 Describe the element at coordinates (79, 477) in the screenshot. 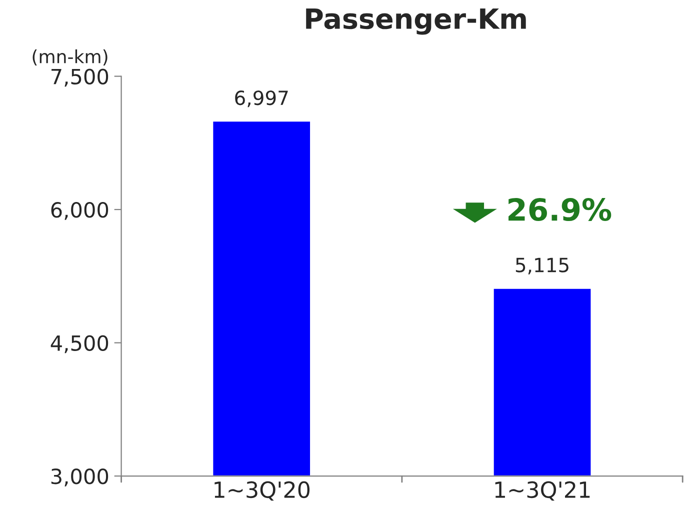

I see `y-tick-label: 3,000` at that location.